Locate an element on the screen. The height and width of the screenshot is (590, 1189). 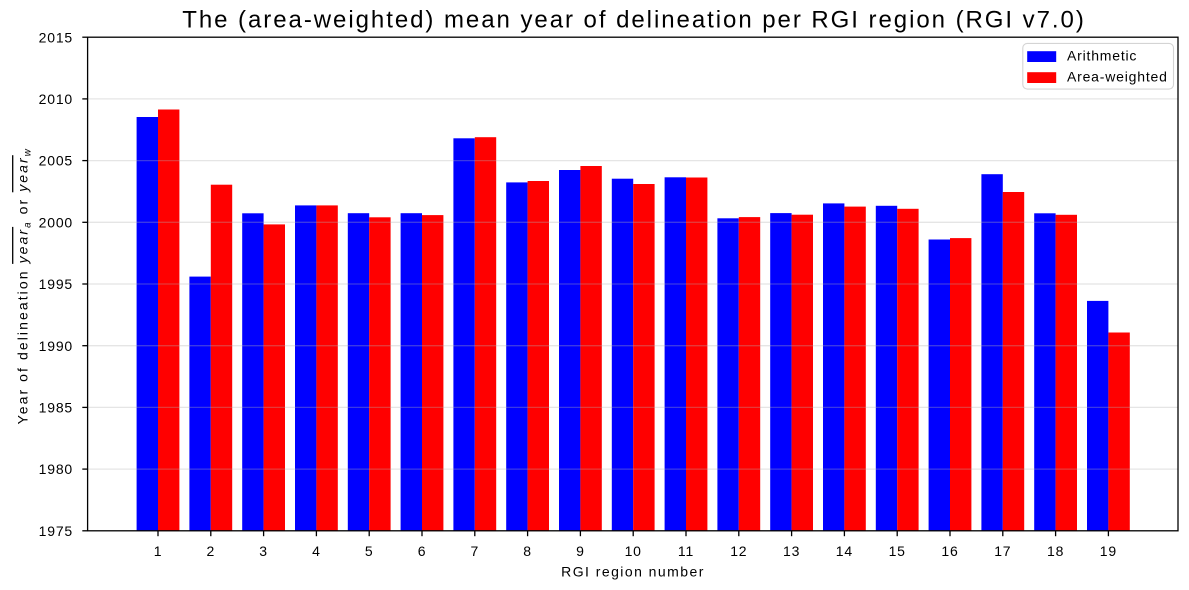
svg-text: 17 is located at coordinates (1002, 551).